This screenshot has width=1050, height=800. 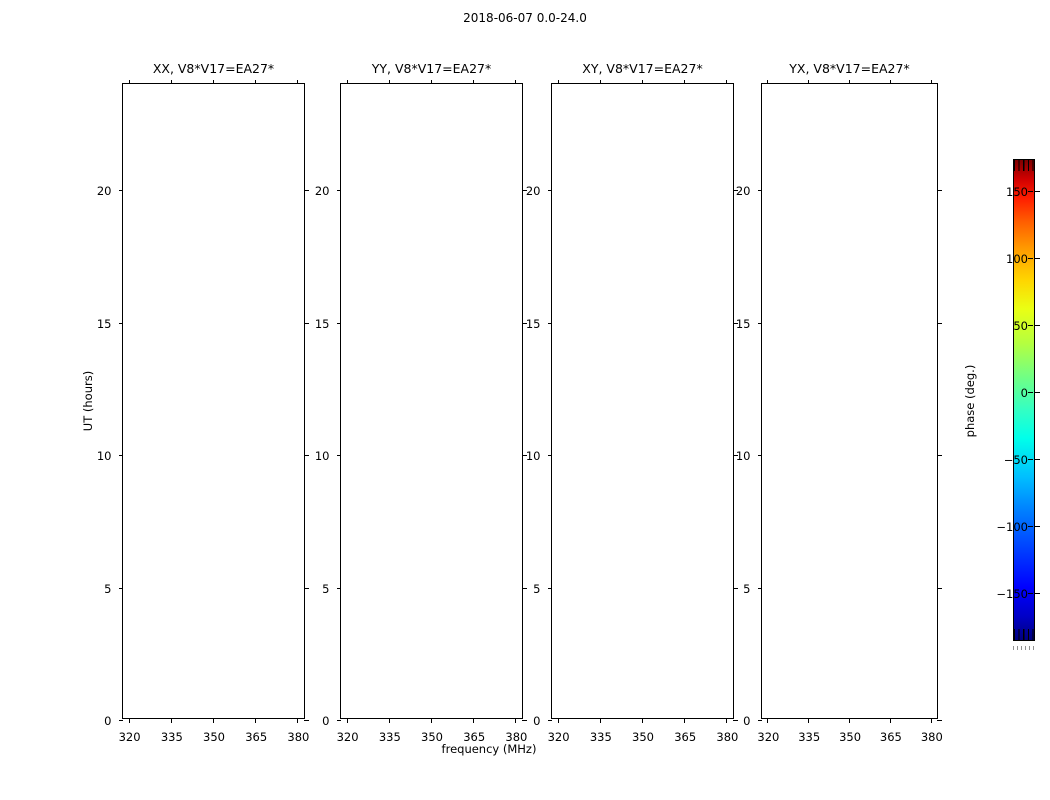 I want to click on colorbar-tick-label: −50, so click(x=1015, y=459).